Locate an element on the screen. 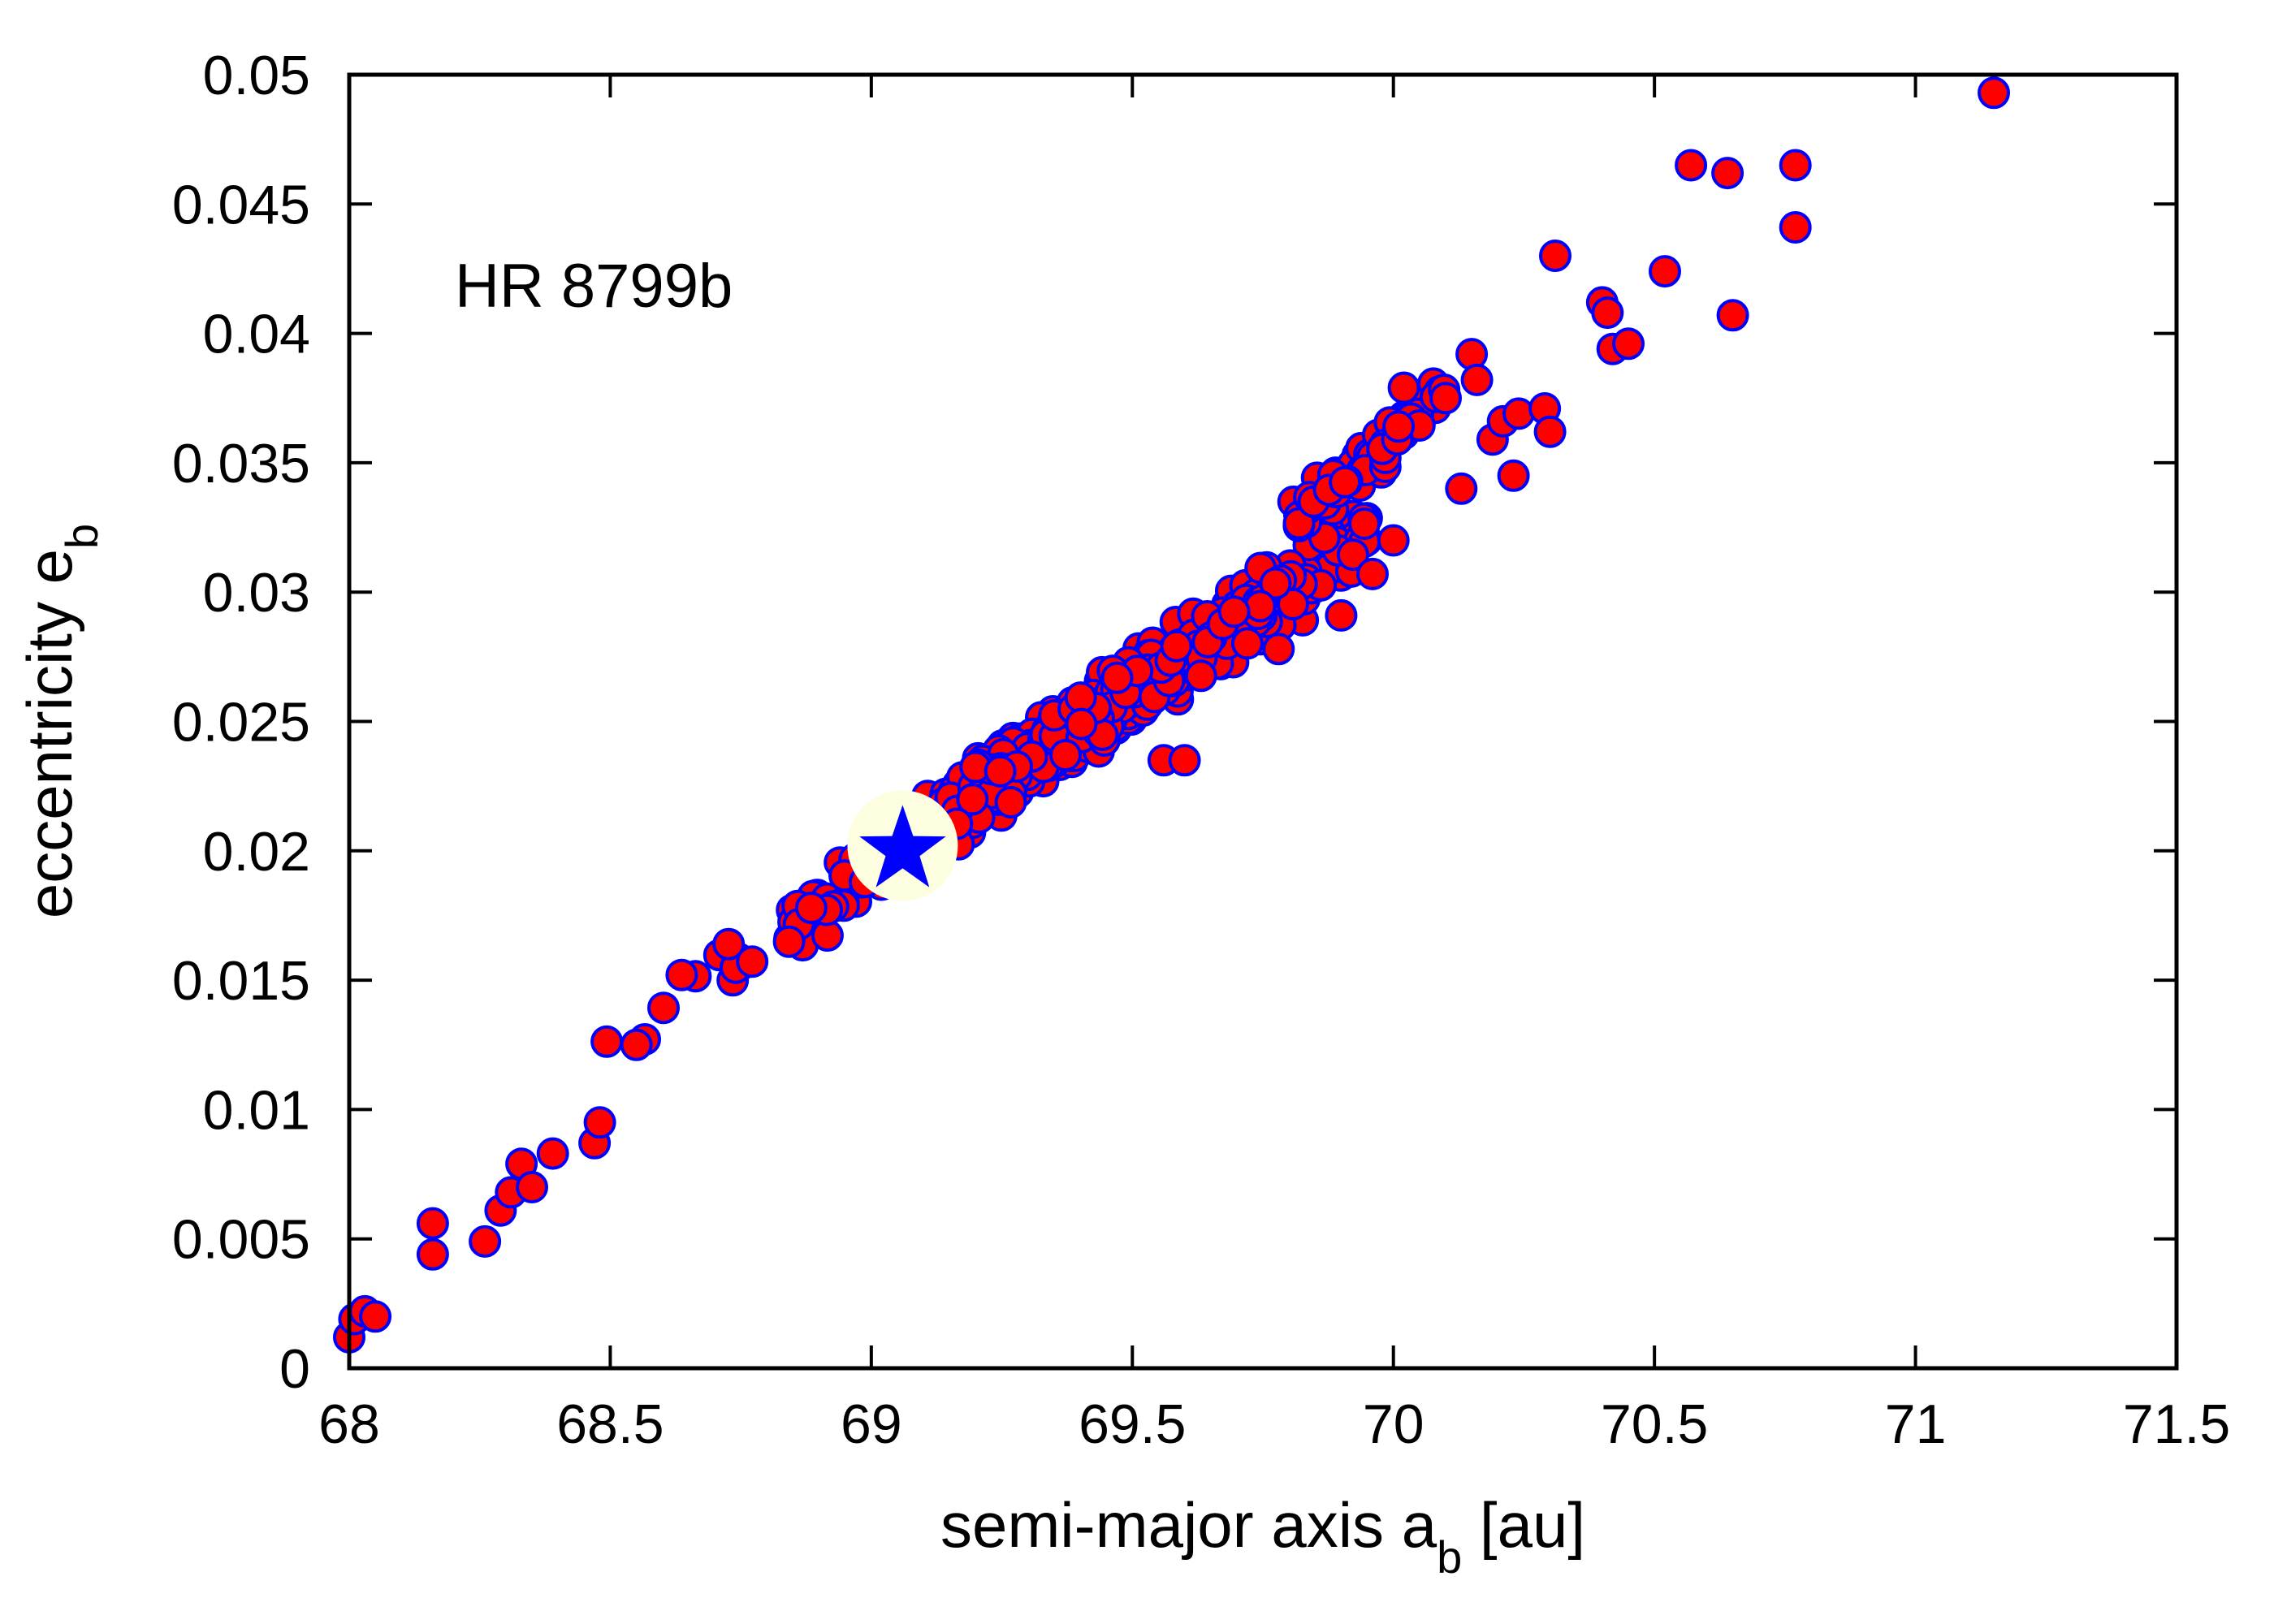  y-tick-label-8: 0.04 is located at coordinates (257, 335).